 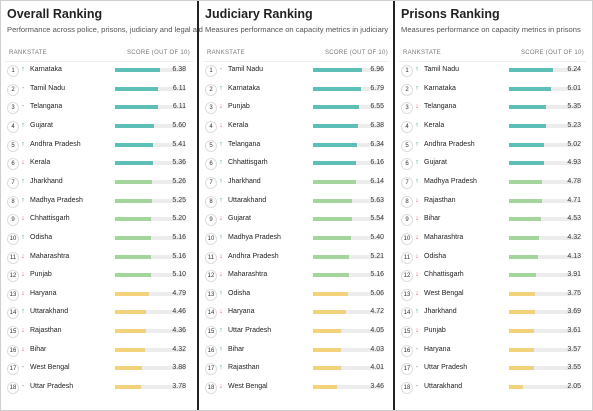 I want to click on score-value: 3.91, so click(x=574, y=275).